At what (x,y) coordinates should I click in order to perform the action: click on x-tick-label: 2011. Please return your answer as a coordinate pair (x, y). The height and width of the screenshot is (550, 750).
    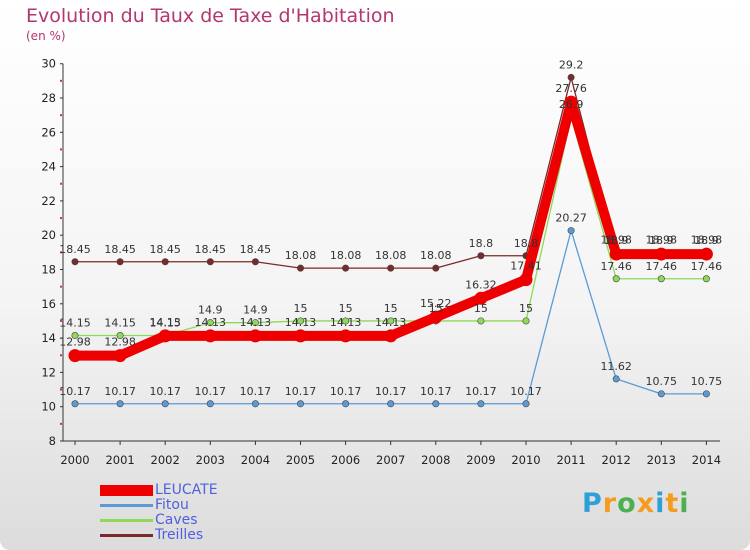
    Looking at the image, I should click on (570, 460).